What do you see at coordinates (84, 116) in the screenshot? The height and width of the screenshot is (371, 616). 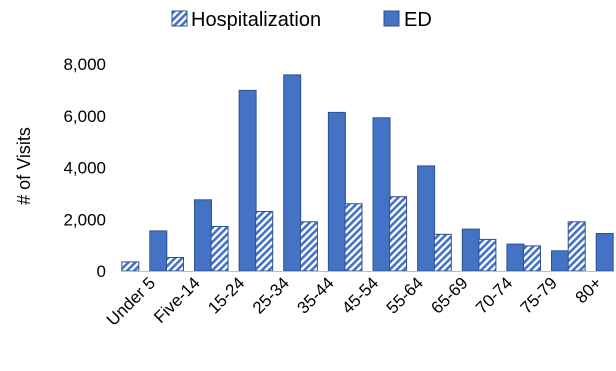 I see `y-tick-label-6000: 6,000` at bounding box center [84, 116].